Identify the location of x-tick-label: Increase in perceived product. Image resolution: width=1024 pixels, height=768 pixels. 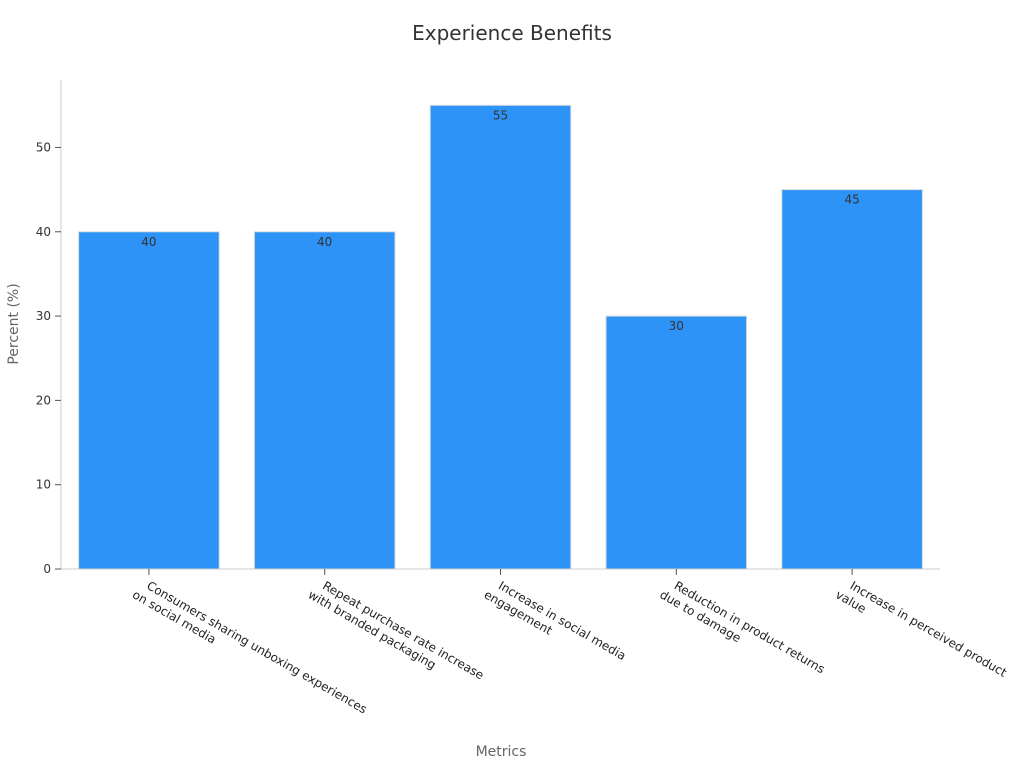
(929, 628).